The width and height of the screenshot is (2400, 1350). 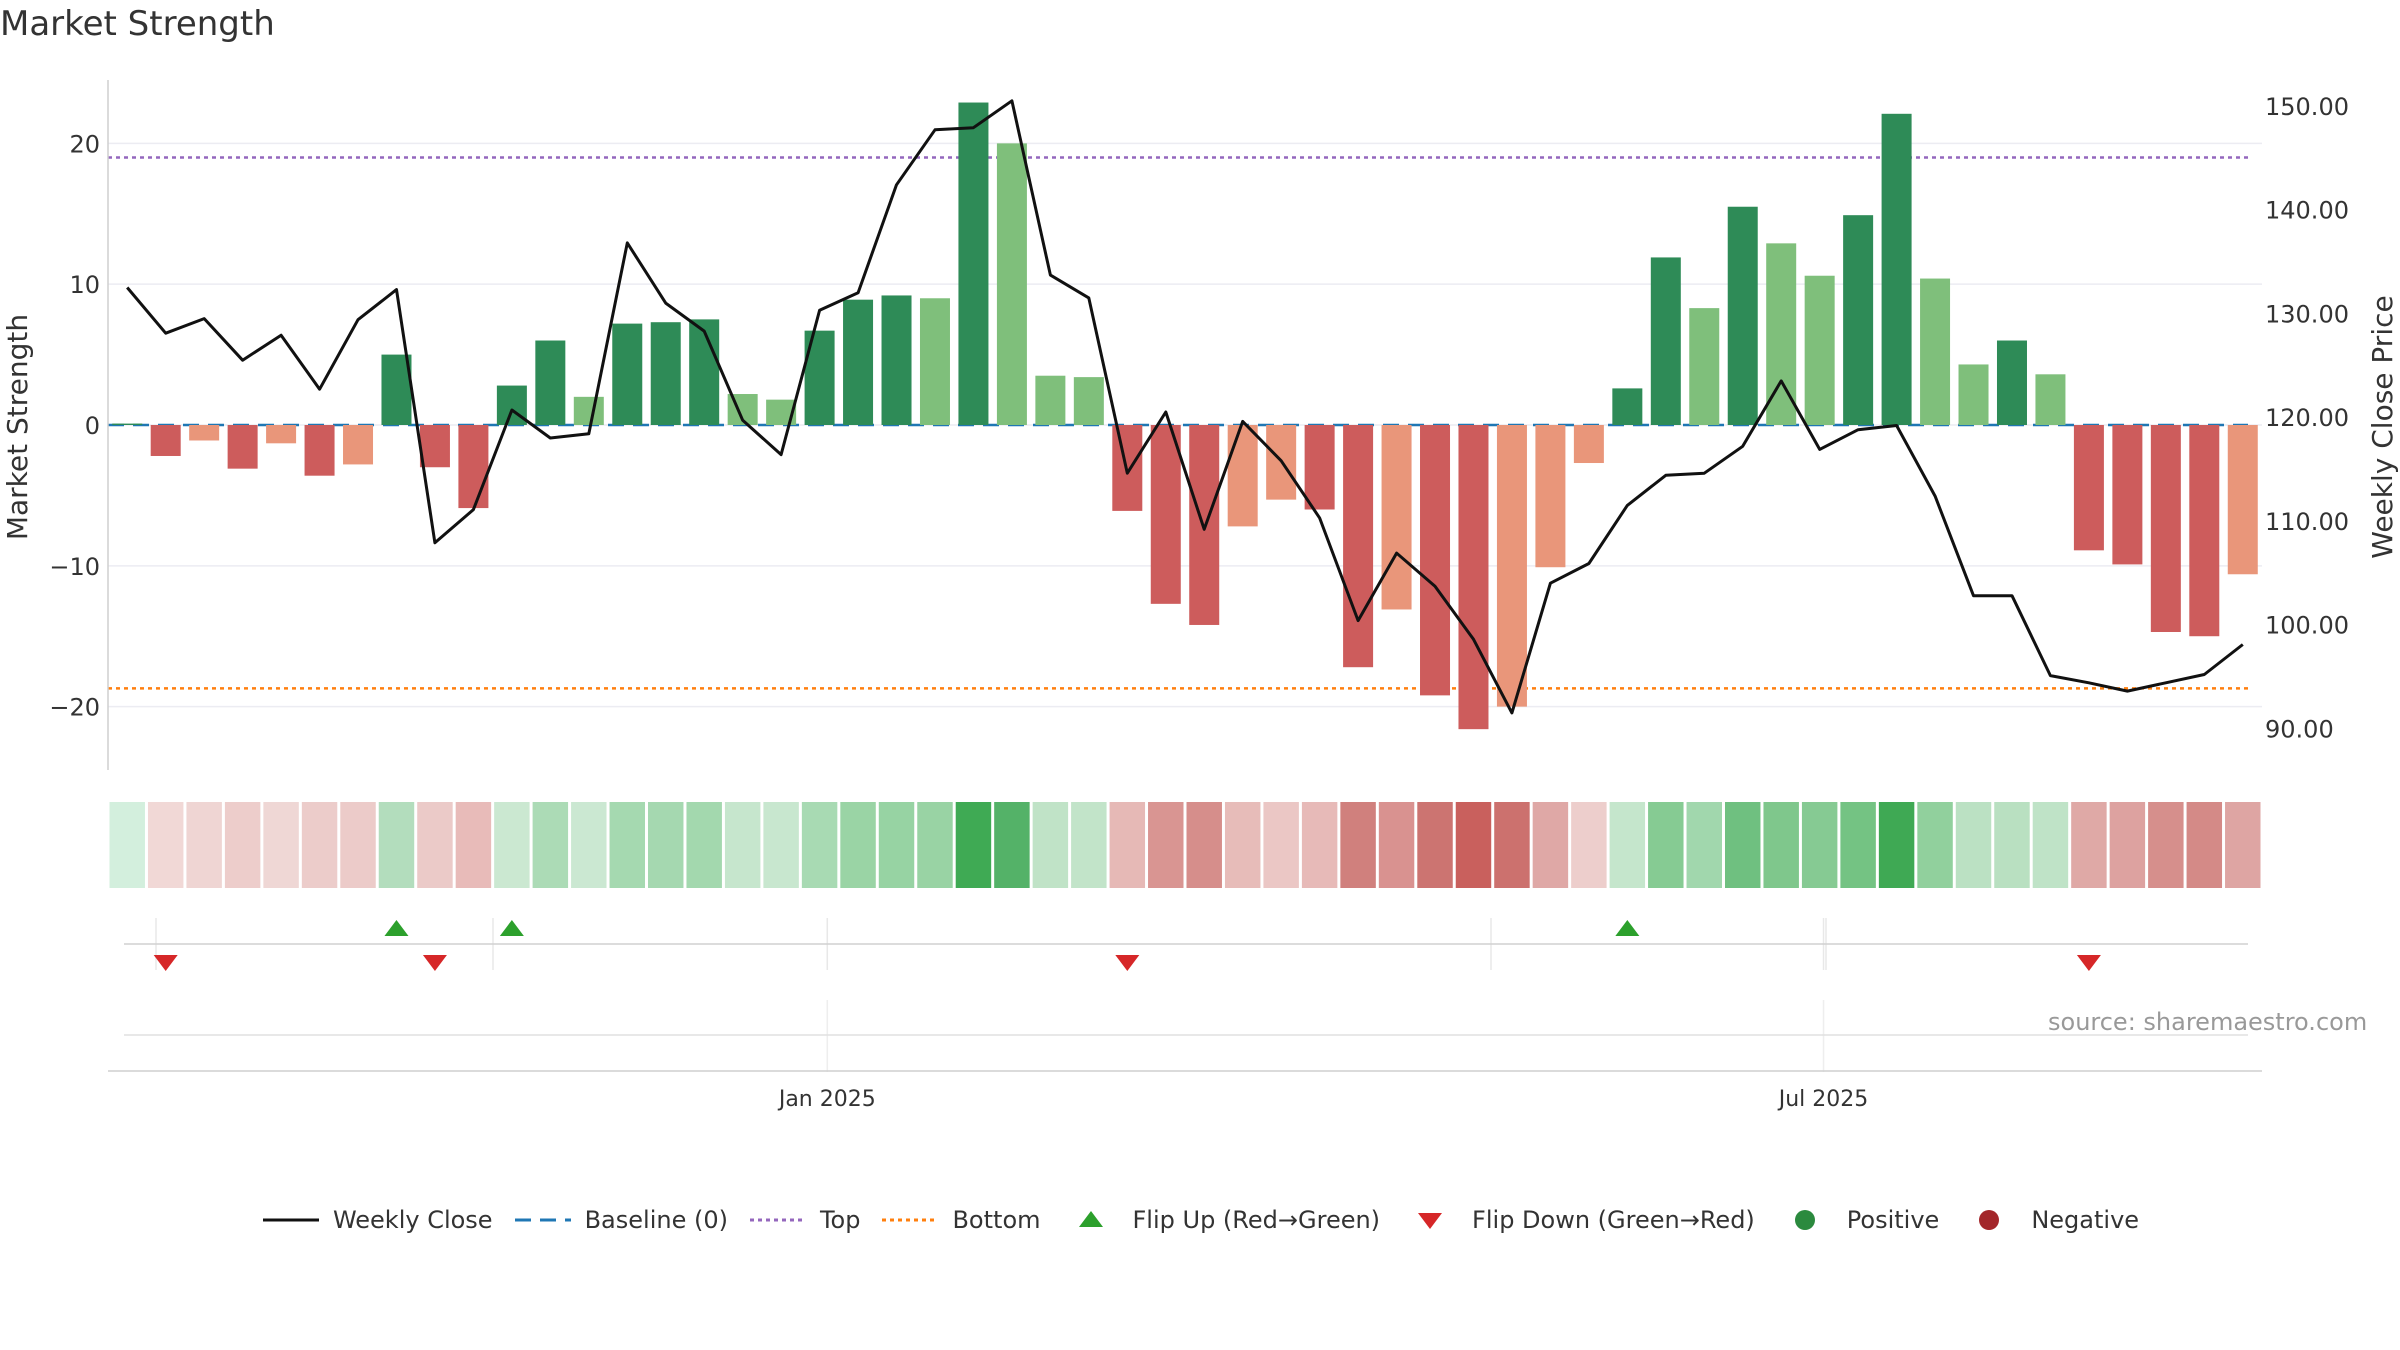 I want to click on y-tick-label: −20, so click(x=74, y=708).